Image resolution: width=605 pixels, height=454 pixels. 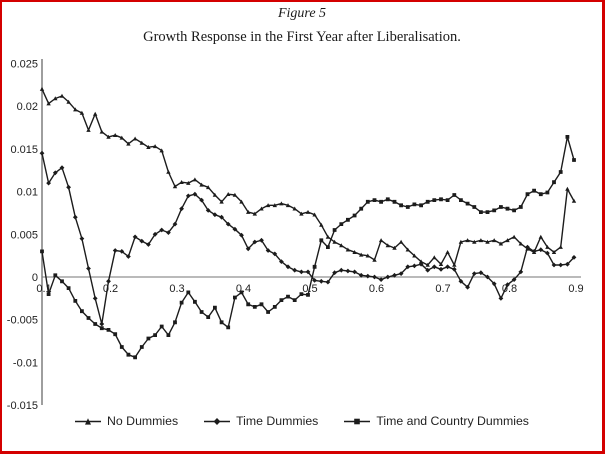 What do you see at coordinates (302, 13) in the screenshot?
I see `figure-label: Figure 5` at bounding box center [302, 13].